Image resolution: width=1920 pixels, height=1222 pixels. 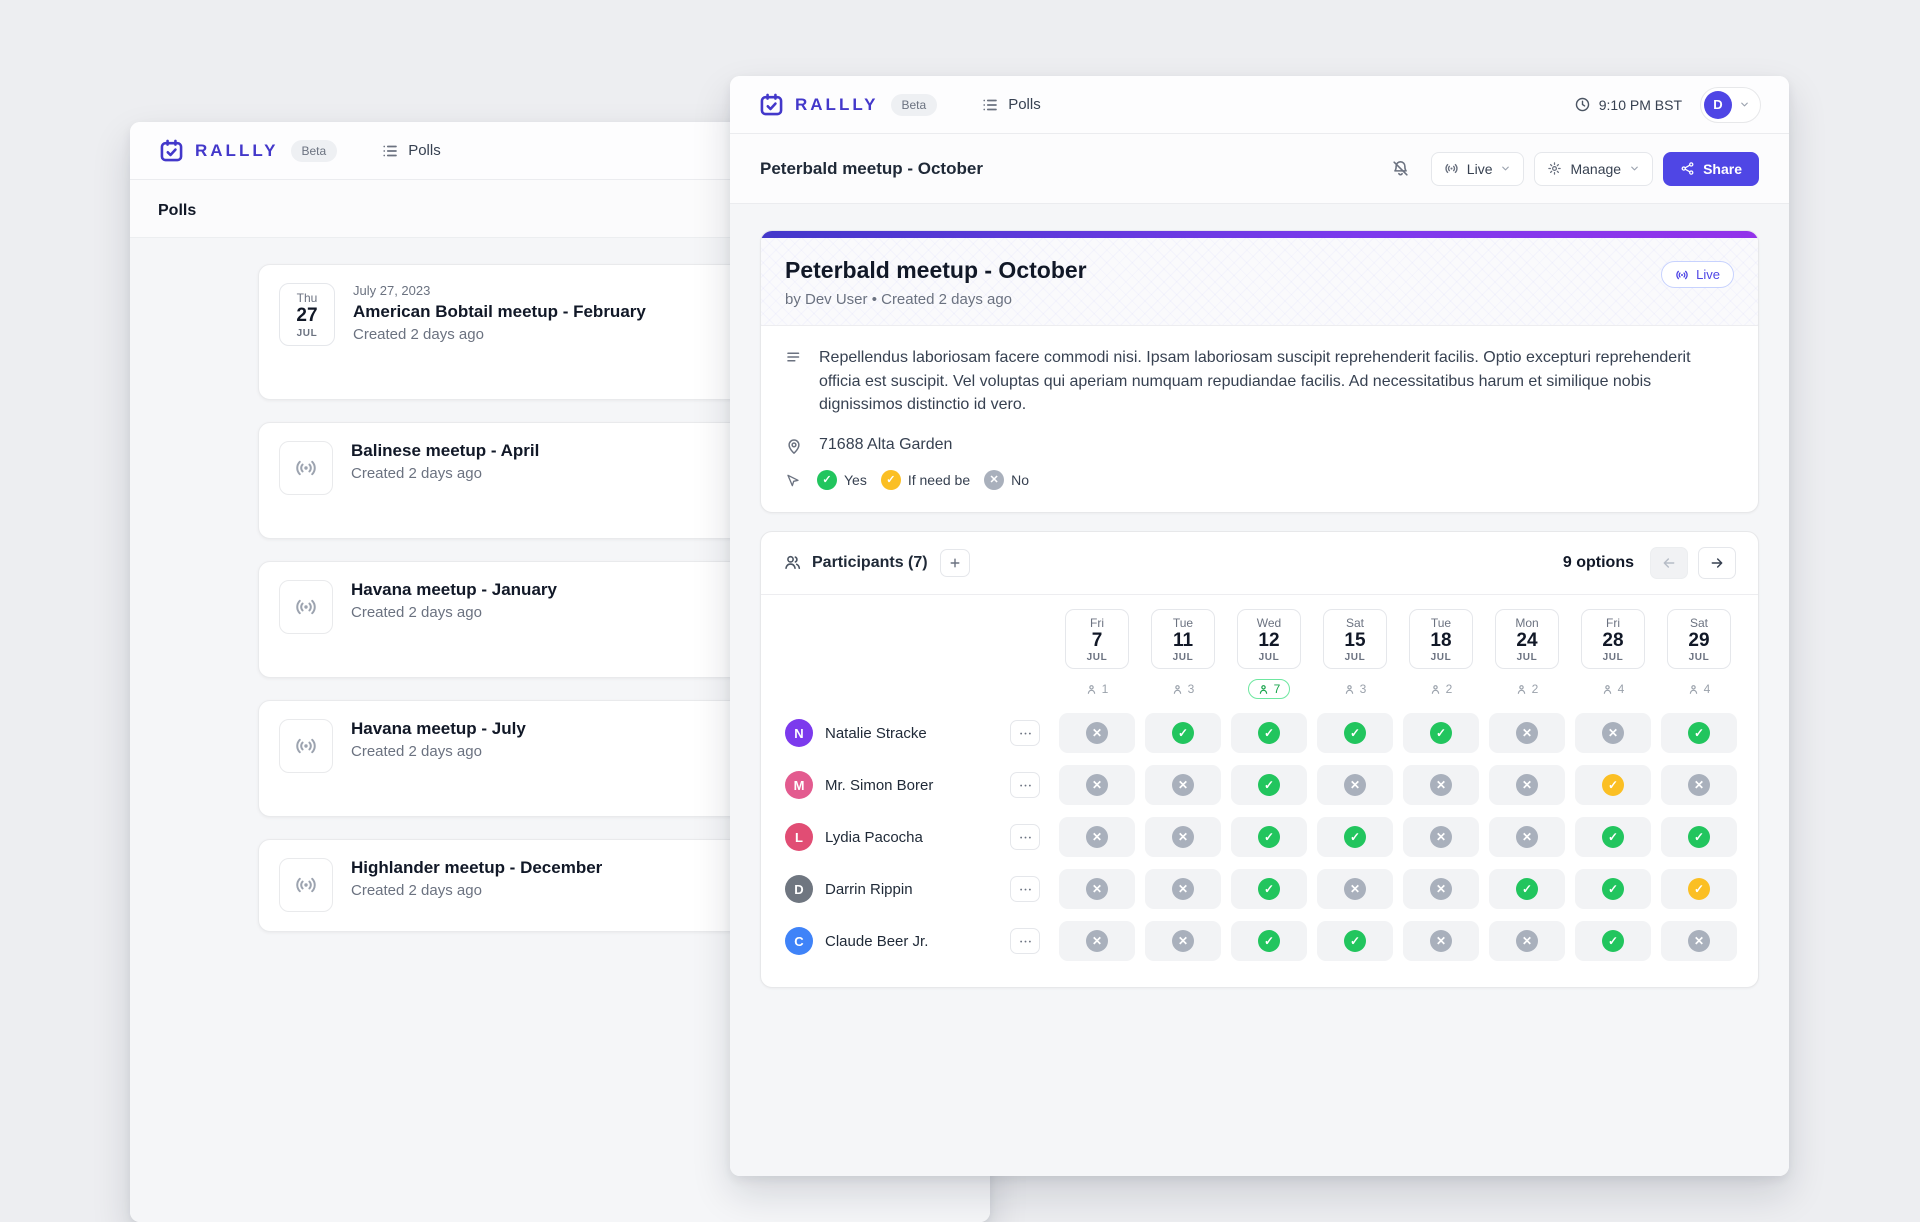 What do you see at coordinates (1711, 168) in the screenshot?
I see `share-button: Share` at bounding box center [1711, 168].